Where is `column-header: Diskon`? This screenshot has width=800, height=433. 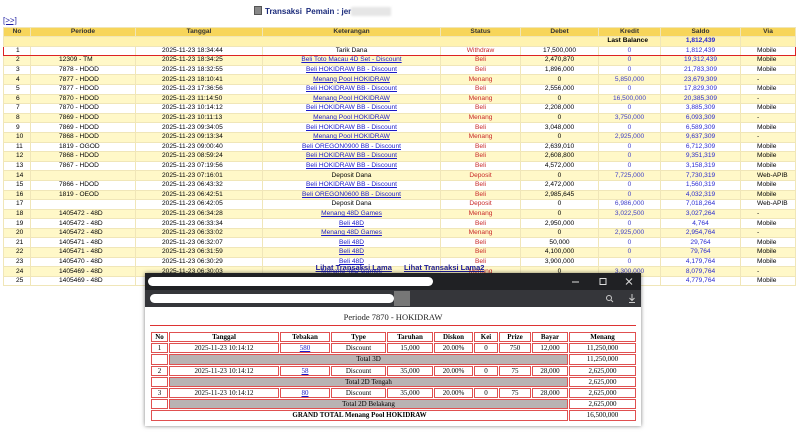 column-header: Diskon is located at coordinates (453, 337).